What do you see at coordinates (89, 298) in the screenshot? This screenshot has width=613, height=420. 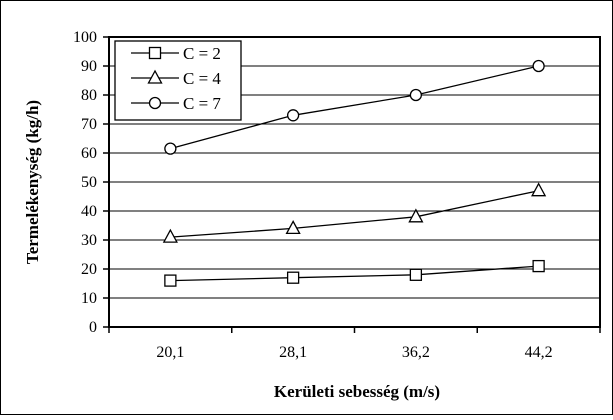 I see `y-tick-label: 10` at bounding box center [89, 298].